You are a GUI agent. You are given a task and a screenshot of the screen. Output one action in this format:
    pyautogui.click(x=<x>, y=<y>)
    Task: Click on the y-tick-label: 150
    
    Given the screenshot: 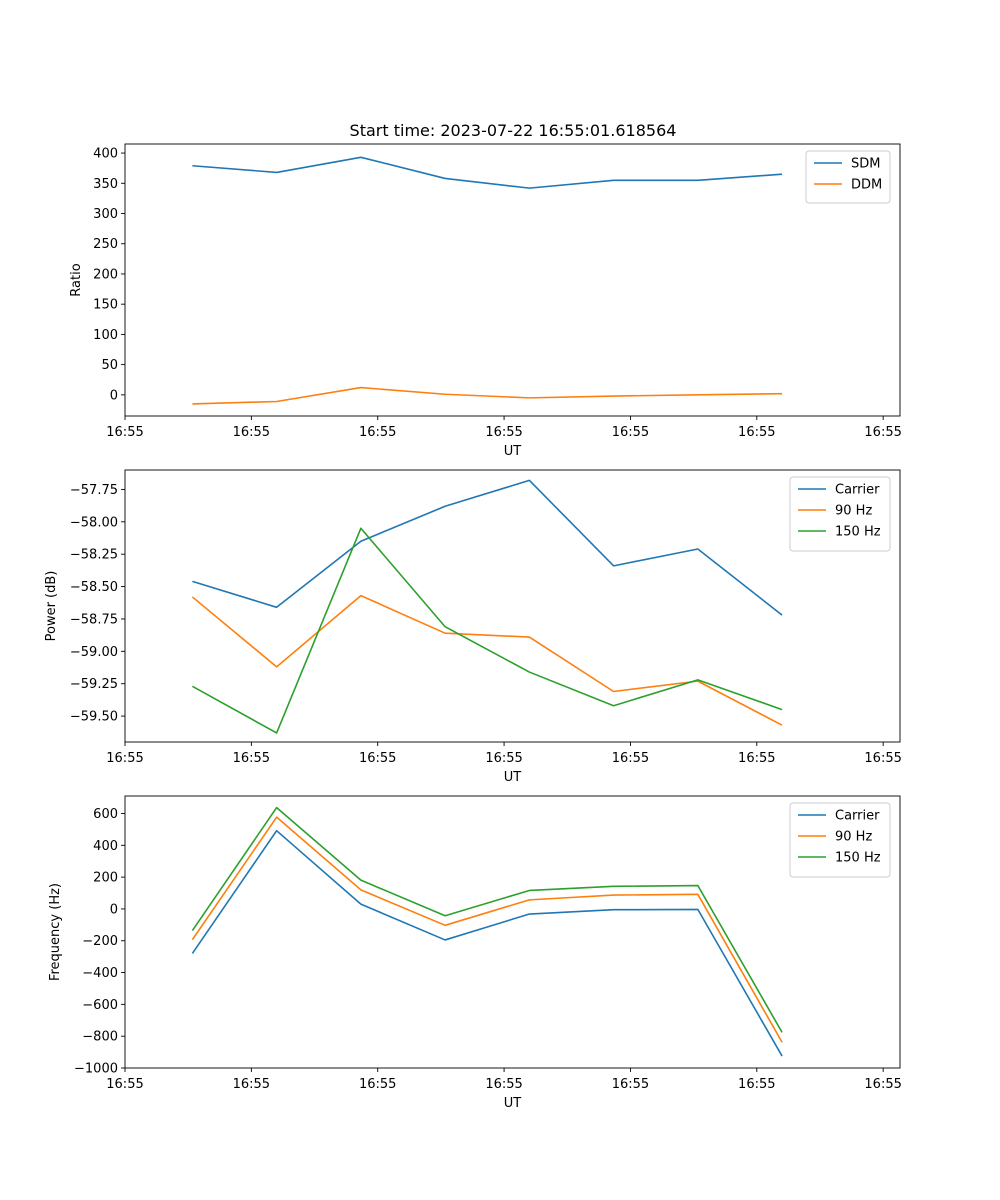 What is the action you would take?
    pyautogui.click(x=105, y=305)
    